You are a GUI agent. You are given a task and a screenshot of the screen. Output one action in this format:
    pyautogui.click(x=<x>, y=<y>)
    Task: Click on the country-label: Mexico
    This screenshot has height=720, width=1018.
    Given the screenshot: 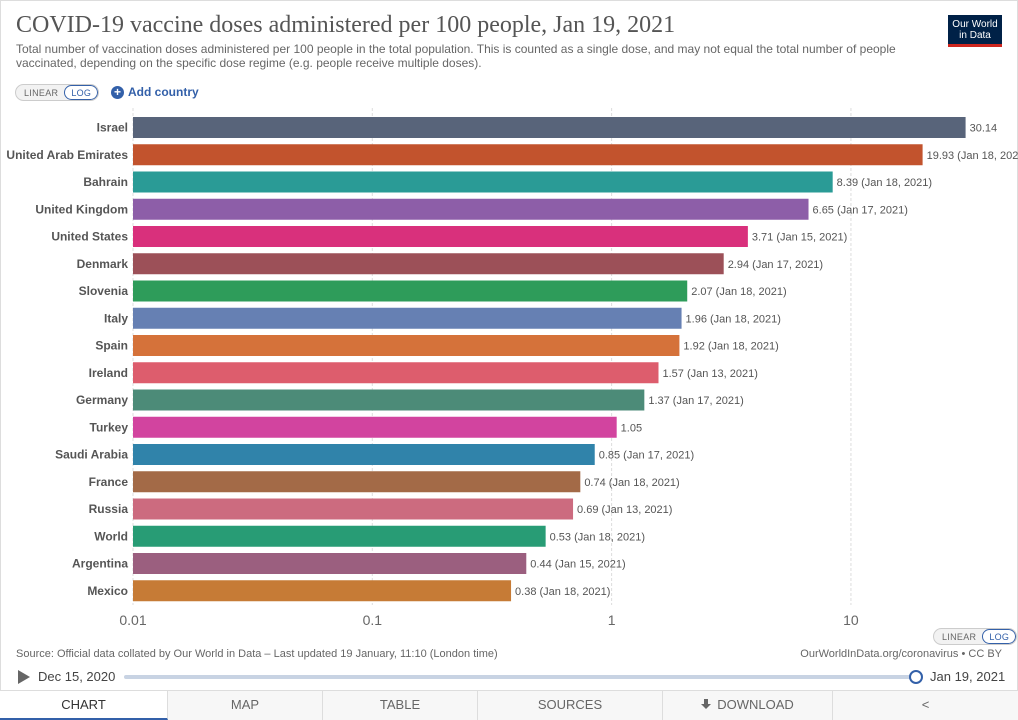 What is the action you would take?
    pyautogui.click(x=107, y=591)
    